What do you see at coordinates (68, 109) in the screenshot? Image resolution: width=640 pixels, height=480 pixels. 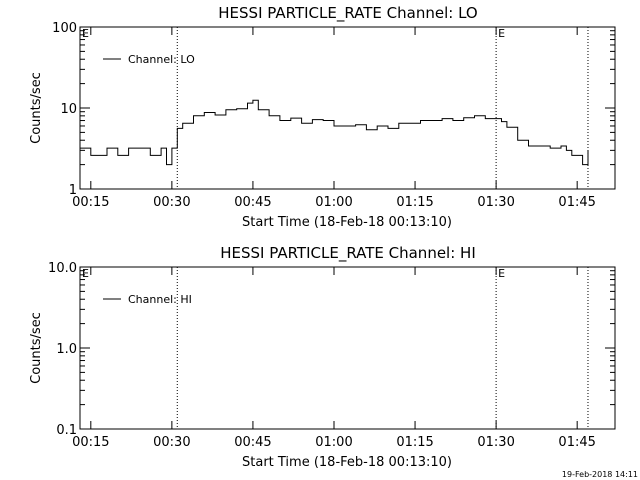 I see `y-tick-label: 10` at bounding box center [68, 109].